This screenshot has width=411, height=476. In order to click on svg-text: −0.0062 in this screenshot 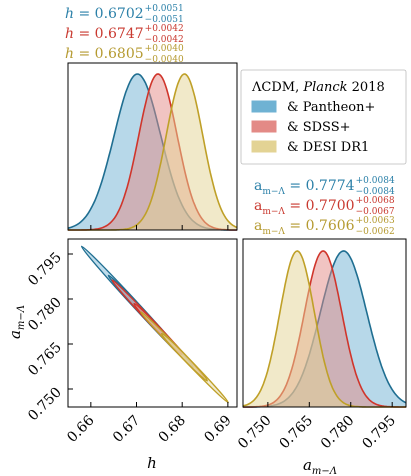, I will do `click(375, 232)`.